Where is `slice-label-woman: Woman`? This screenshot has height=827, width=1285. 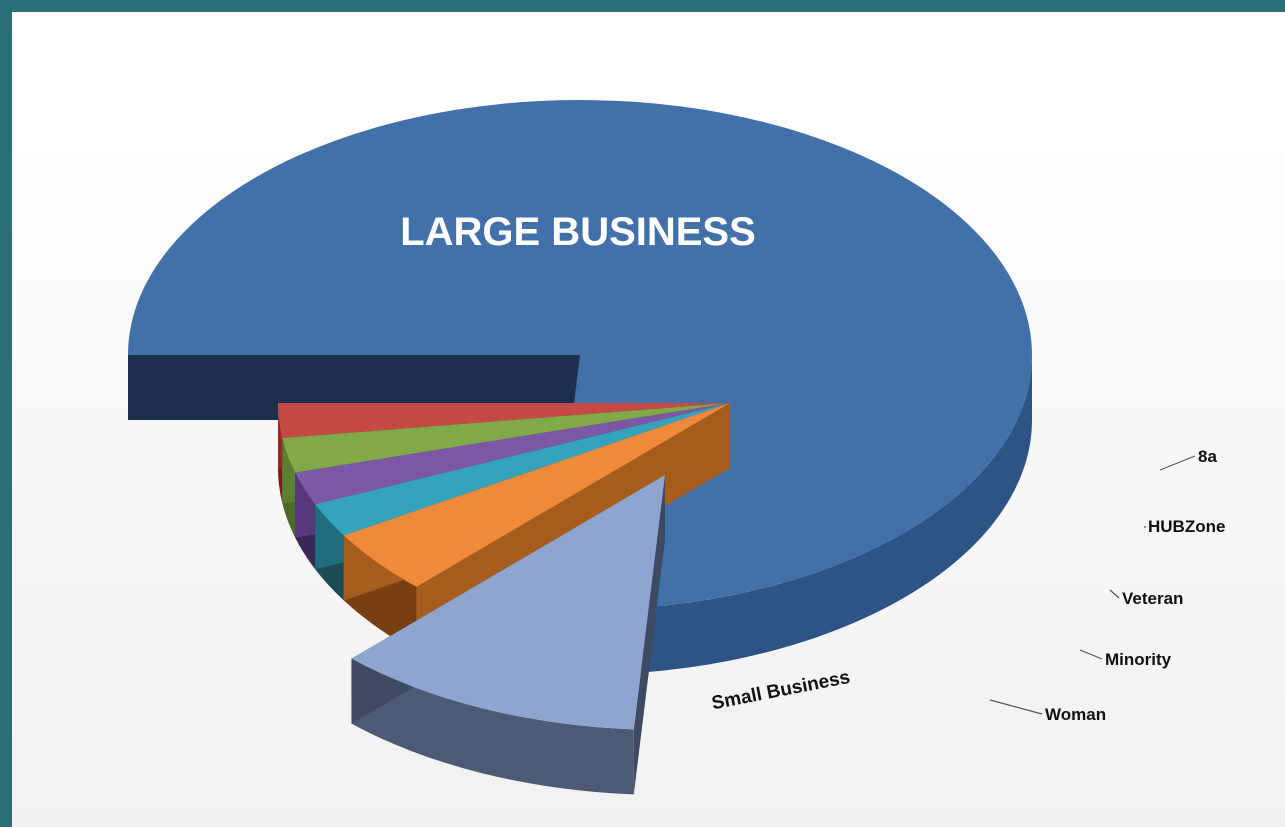 slice-label-woman: Woman is located at coordinates (1075, 714).